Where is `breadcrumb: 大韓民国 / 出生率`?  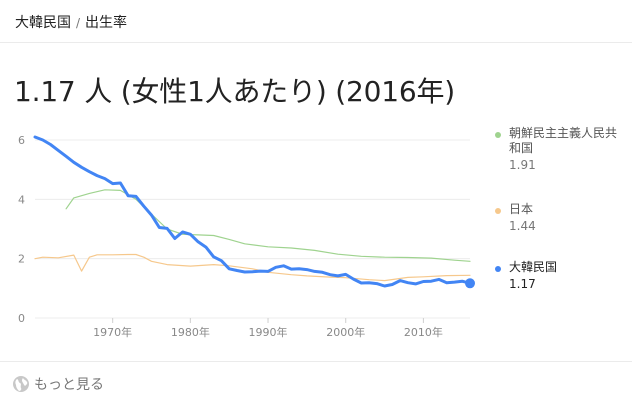
breadcrumb: 大韓民国 / 出生率 is located at coordinates (71, 22).